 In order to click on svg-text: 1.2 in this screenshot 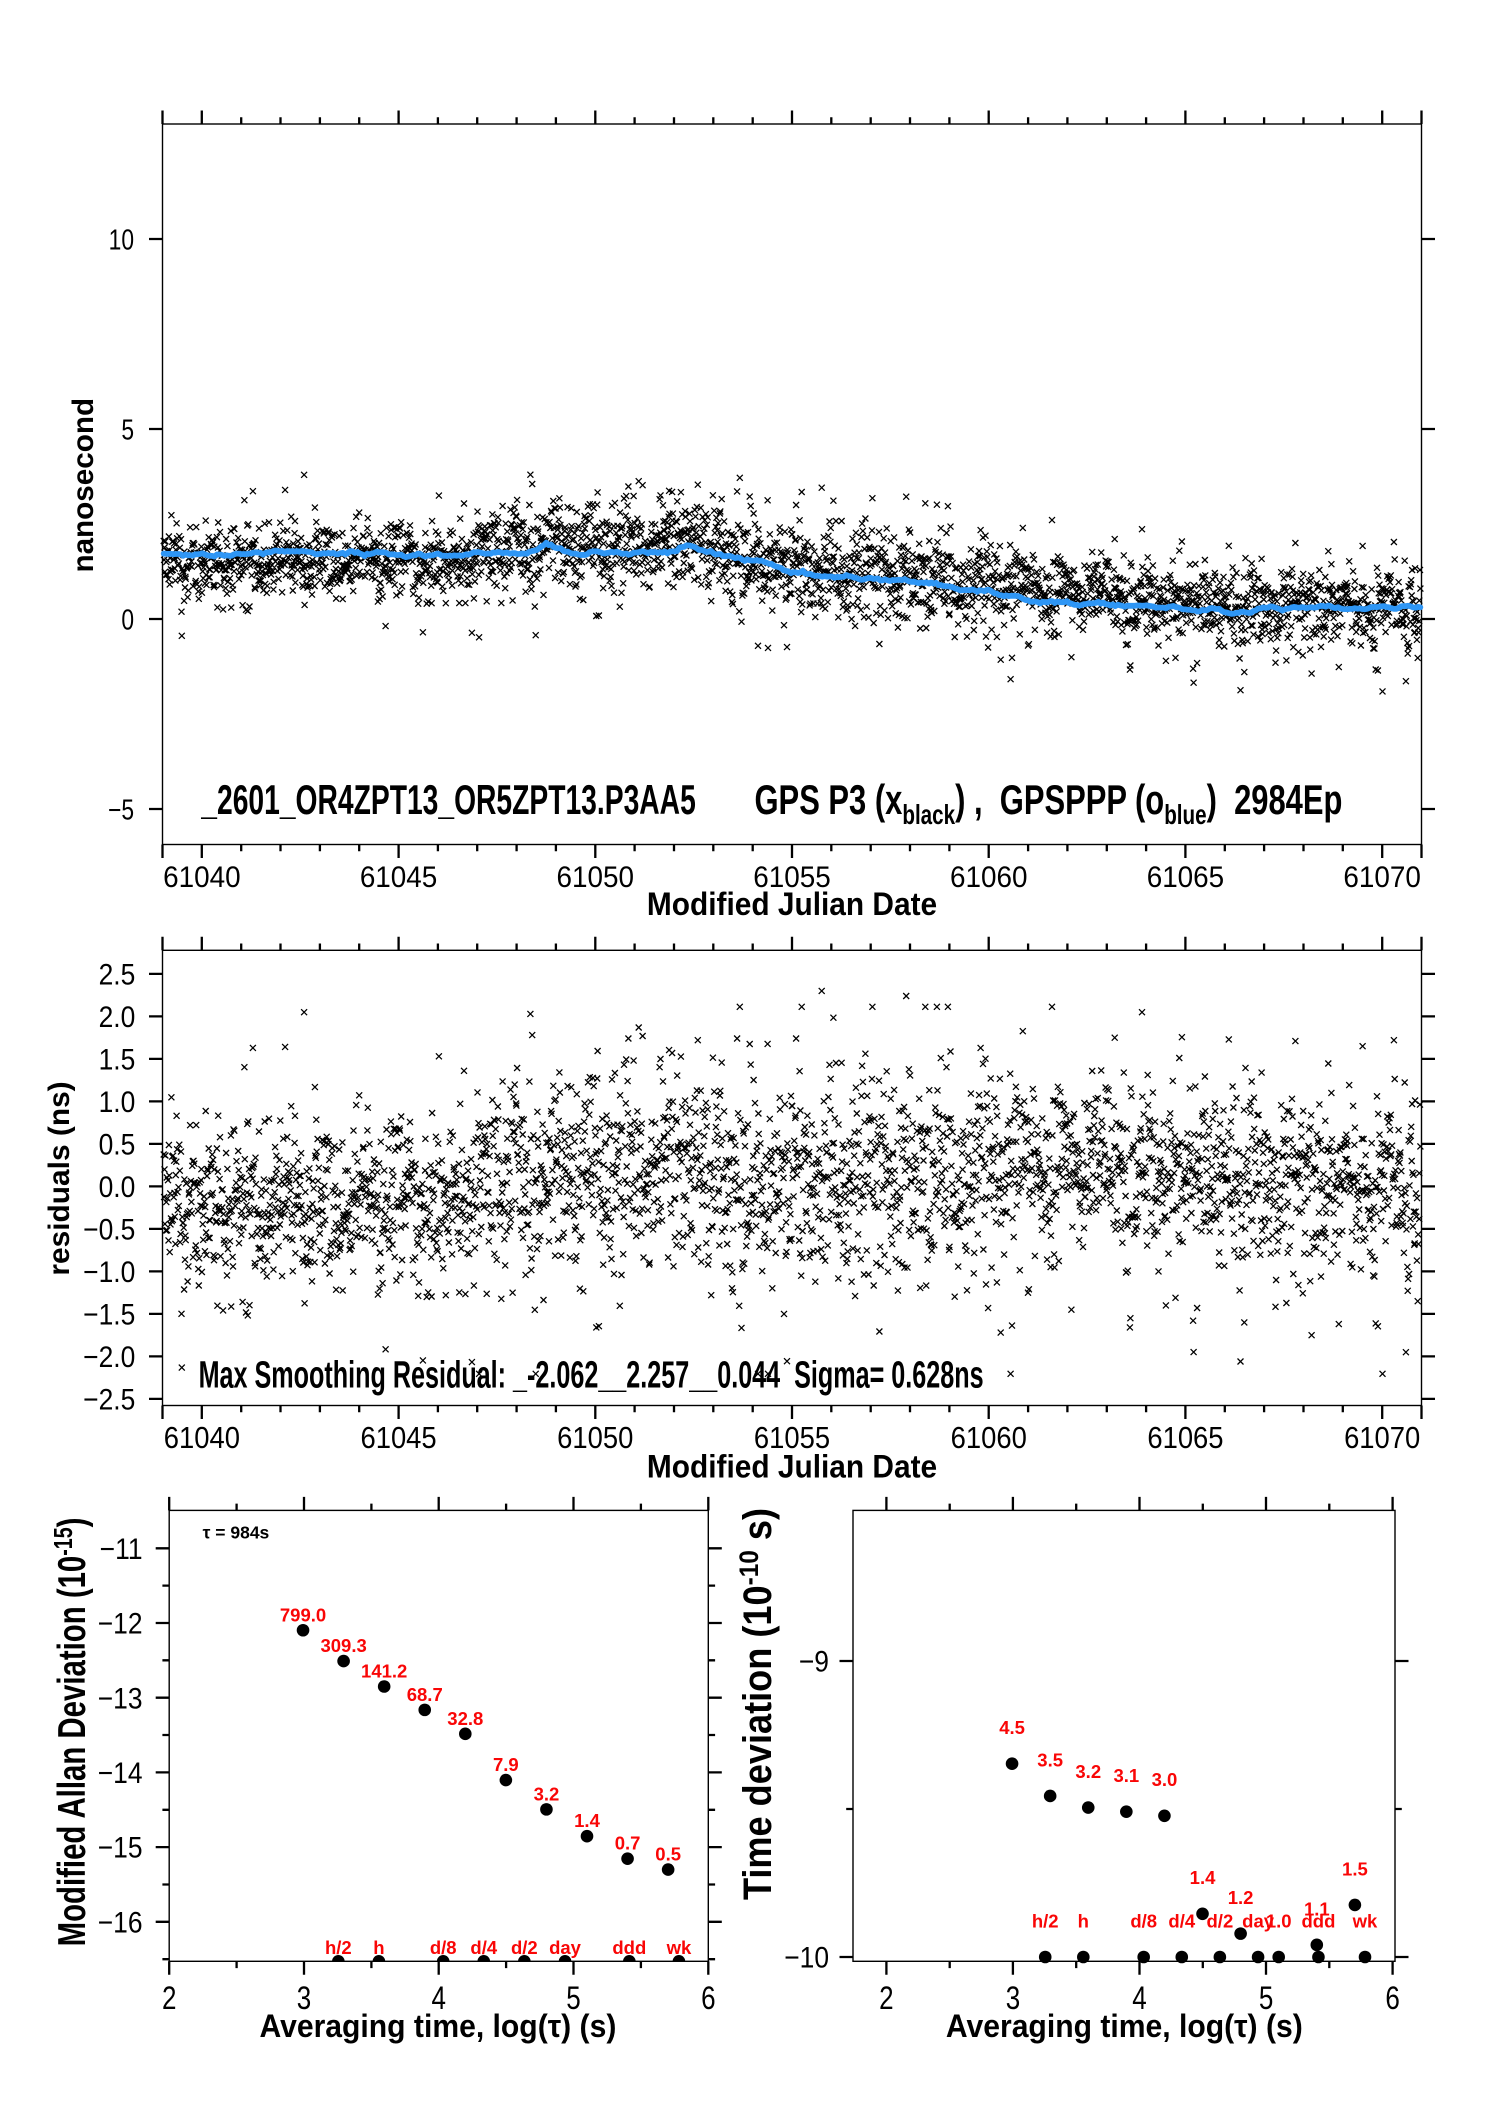, I will do `click(1241, 1897)`.